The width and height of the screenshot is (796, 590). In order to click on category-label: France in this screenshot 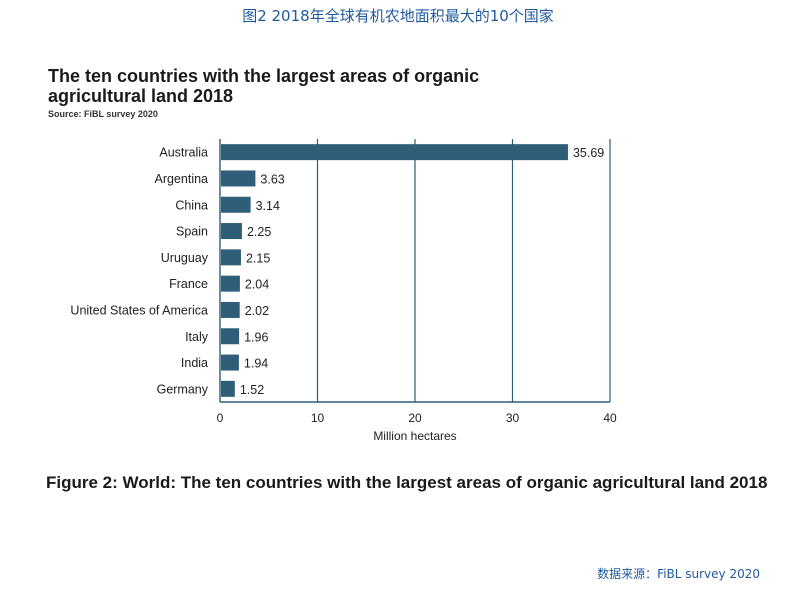, I will do `click(188, 284)`.